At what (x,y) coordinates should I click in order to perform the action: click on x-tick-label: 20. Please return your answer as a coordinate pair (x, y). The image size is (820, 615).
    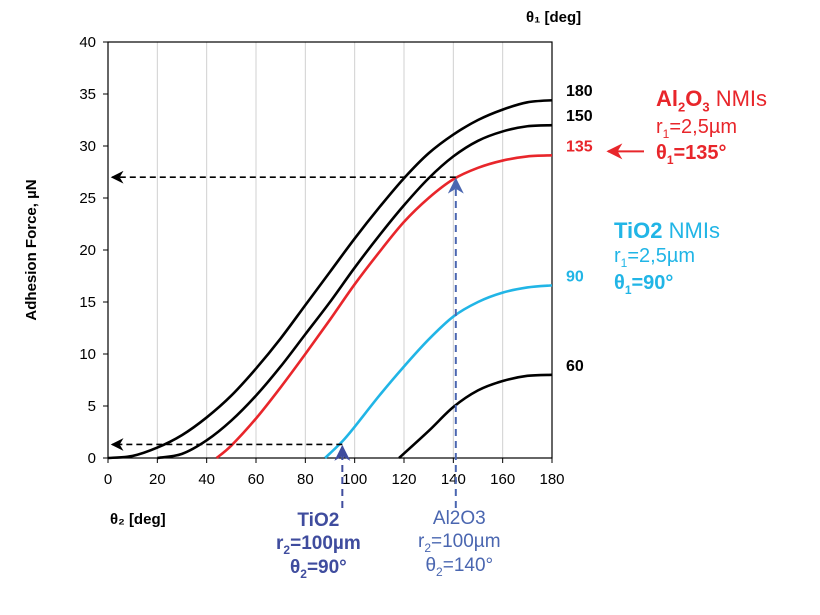
    Looking at the image, I should click on (157, 479).